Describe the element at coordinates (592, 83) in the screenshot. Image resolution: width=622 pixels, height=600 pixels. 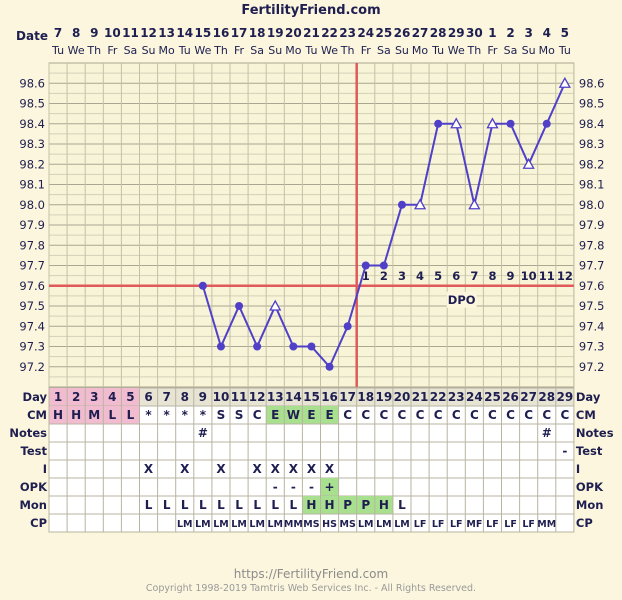
I see `temperature-tick-right: 98.6` at that location.